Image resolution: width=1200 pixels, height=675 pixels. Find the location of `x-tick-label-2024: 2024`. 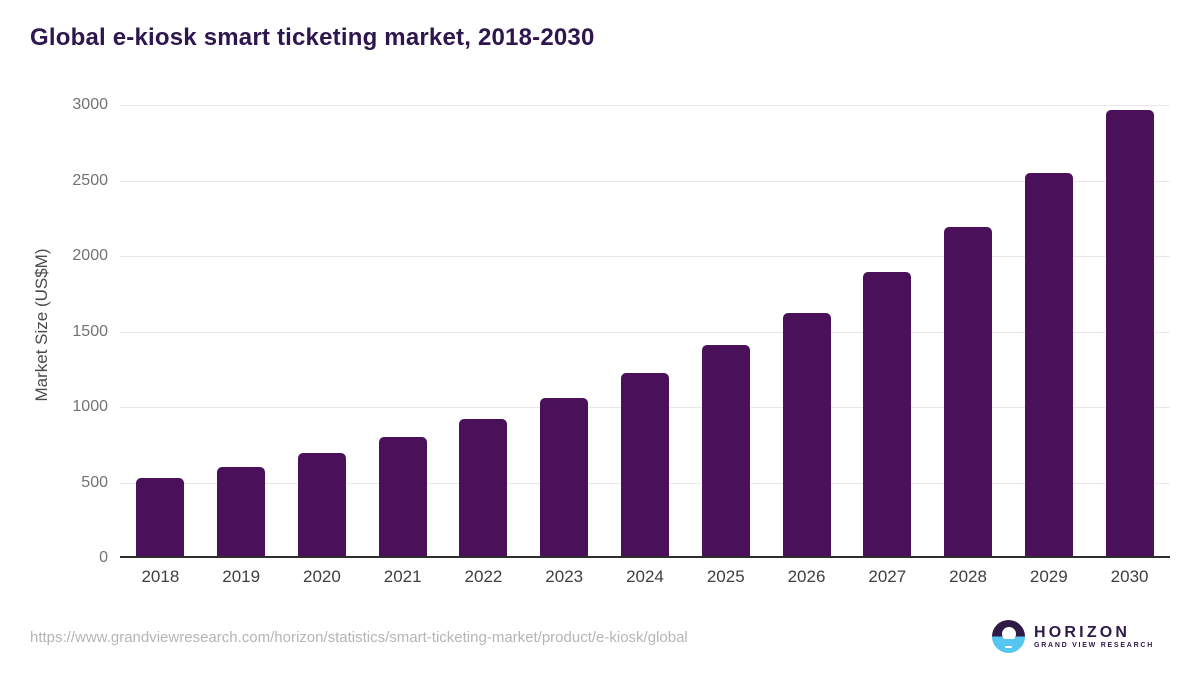

x-tick-label-2024: 2024 is located at coordinates (645, 576).